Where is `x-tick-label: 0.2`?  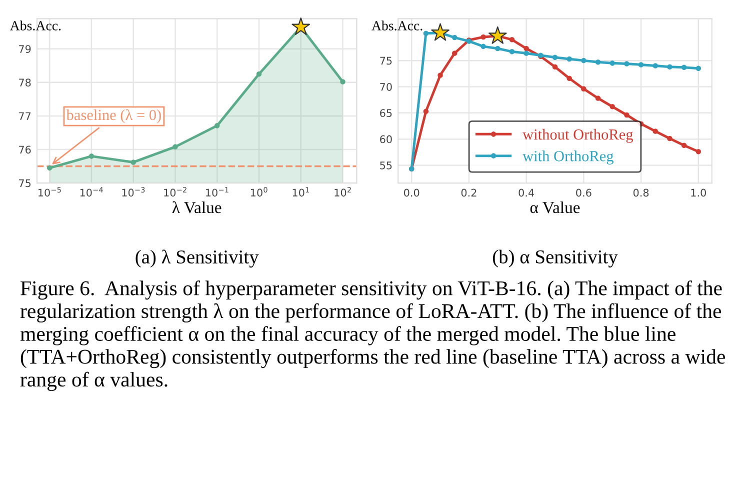
x-tick-label: 0.2 is located at coordinates (468, 192).